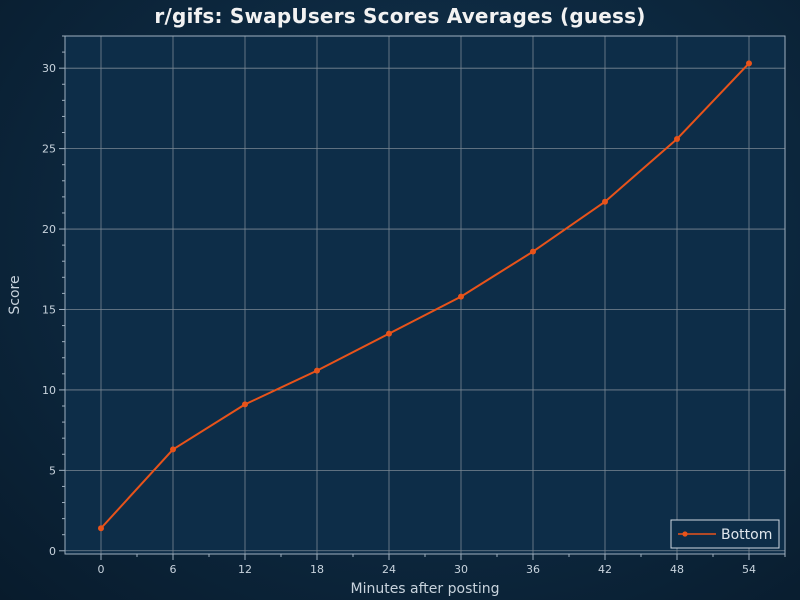  What do you see at coordinates (245, 569) in the screenshot?
I see `x-tick-label: 12` at bounding box center [245, 569].